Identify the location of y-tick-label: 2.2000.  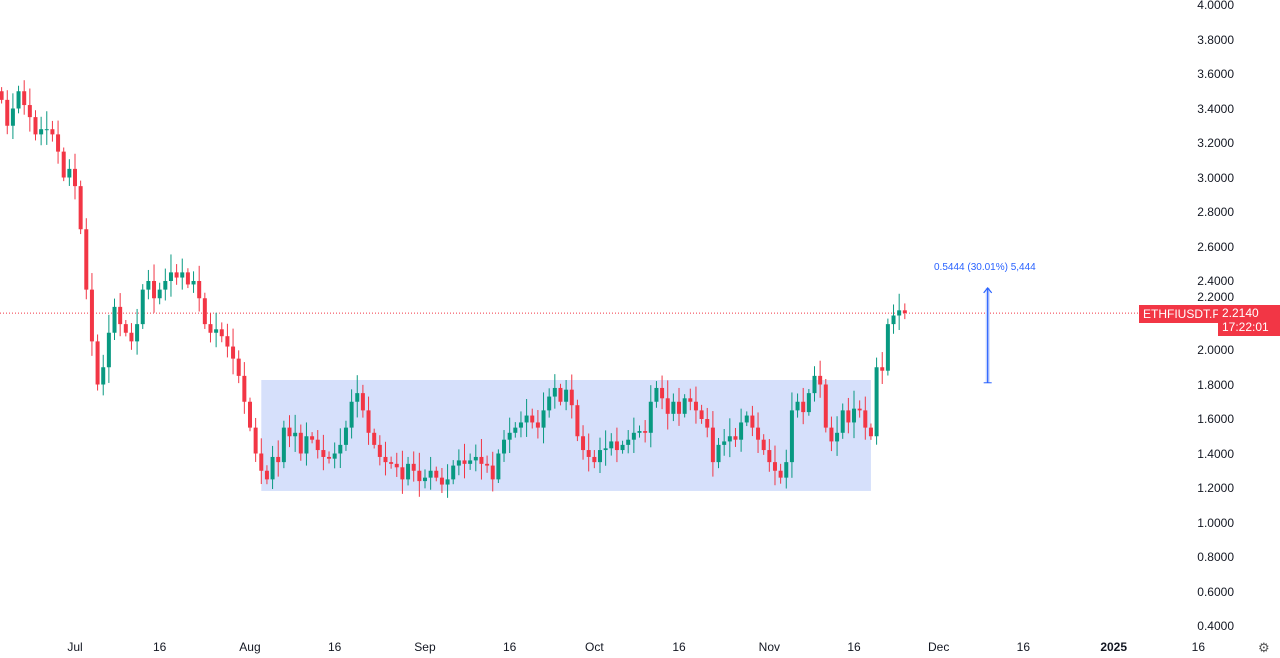
(1215, 297).